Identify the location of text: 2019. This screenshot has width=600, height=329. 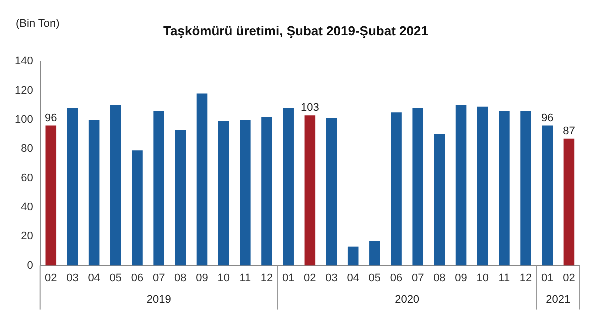
(159, 300).